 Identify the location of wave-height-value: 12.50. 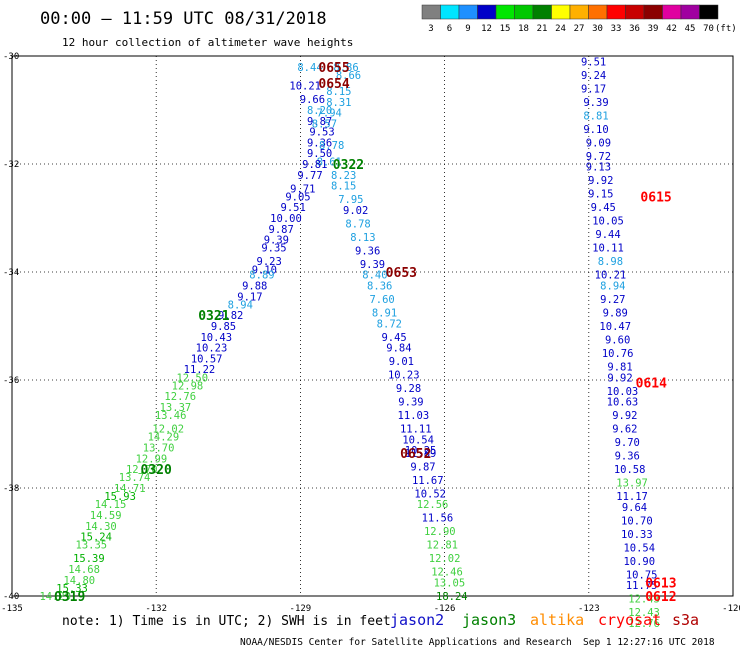
(192, 378).